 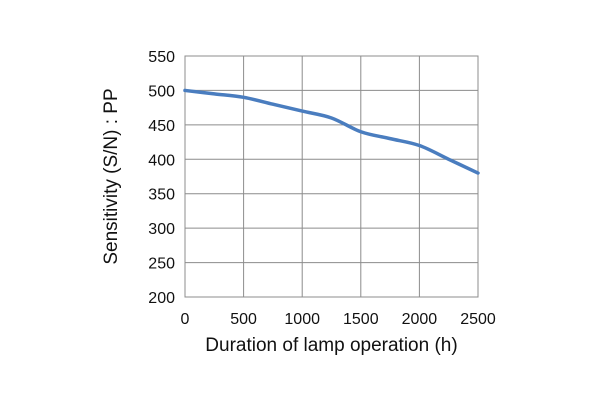 I want to click on x-tick-label: 2000, so click(x=420, y=319).